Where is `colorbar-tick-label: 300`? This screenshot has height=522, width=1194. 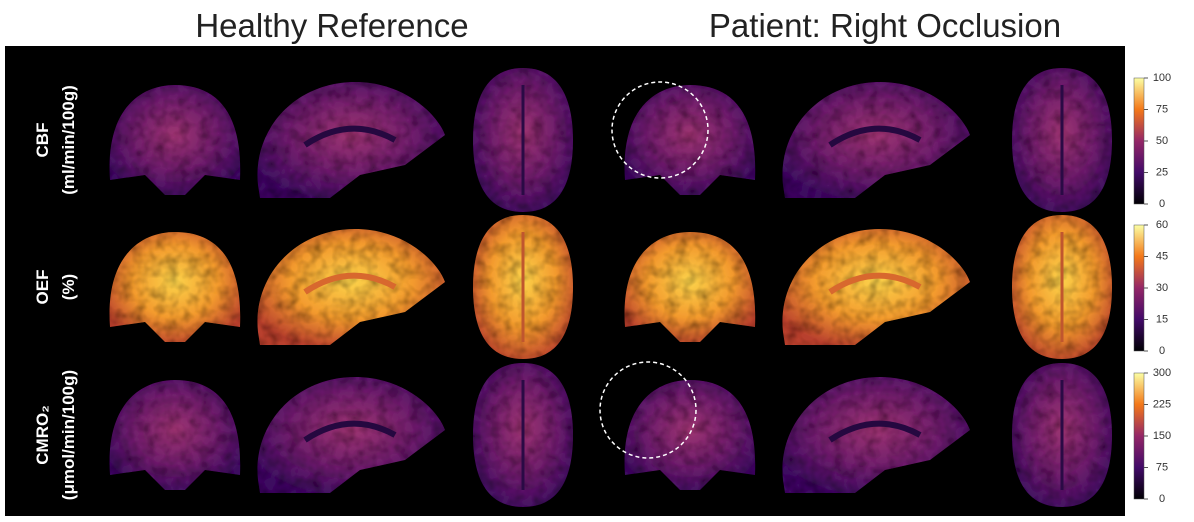
colorbar-tick-label: 300 is located at coordinates (1162, 373).